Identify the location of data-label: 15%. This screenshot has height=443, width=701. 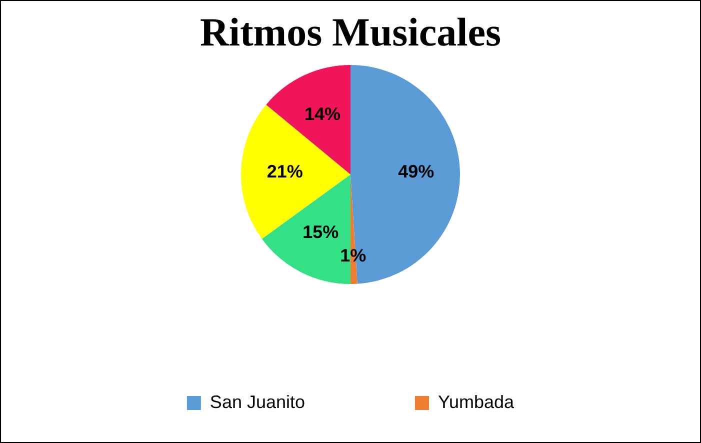
(320, 232).